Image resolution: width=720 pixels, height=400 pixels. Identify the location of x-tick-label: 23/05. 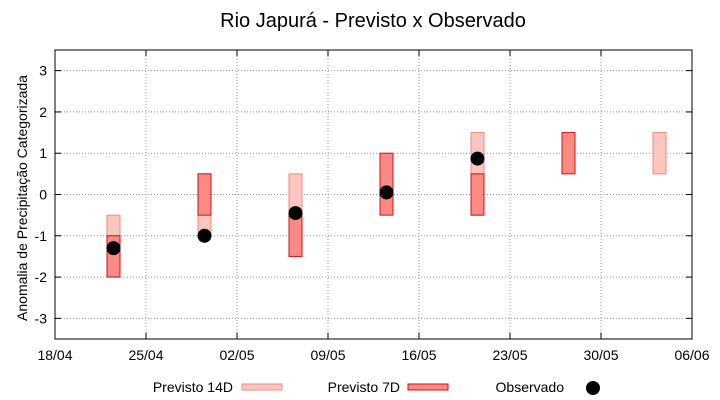
(509, 355).